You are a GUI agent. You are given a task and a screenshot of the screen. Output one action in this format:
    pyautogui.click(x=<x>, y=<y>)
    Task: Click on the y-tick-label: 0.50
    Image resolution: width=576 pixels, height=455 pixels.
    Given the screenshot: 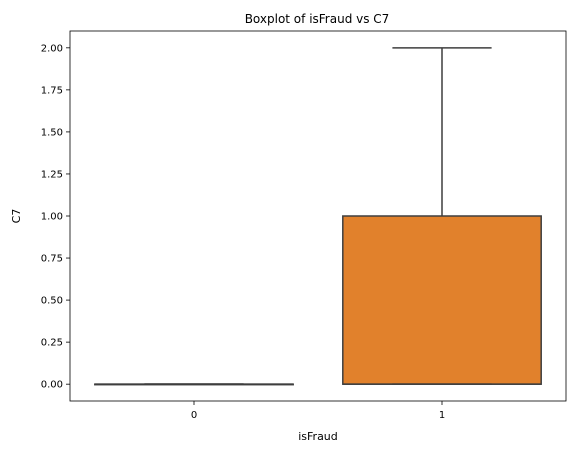 What is the action you would take?
    pyautogui.click(x=52, y=301)
    